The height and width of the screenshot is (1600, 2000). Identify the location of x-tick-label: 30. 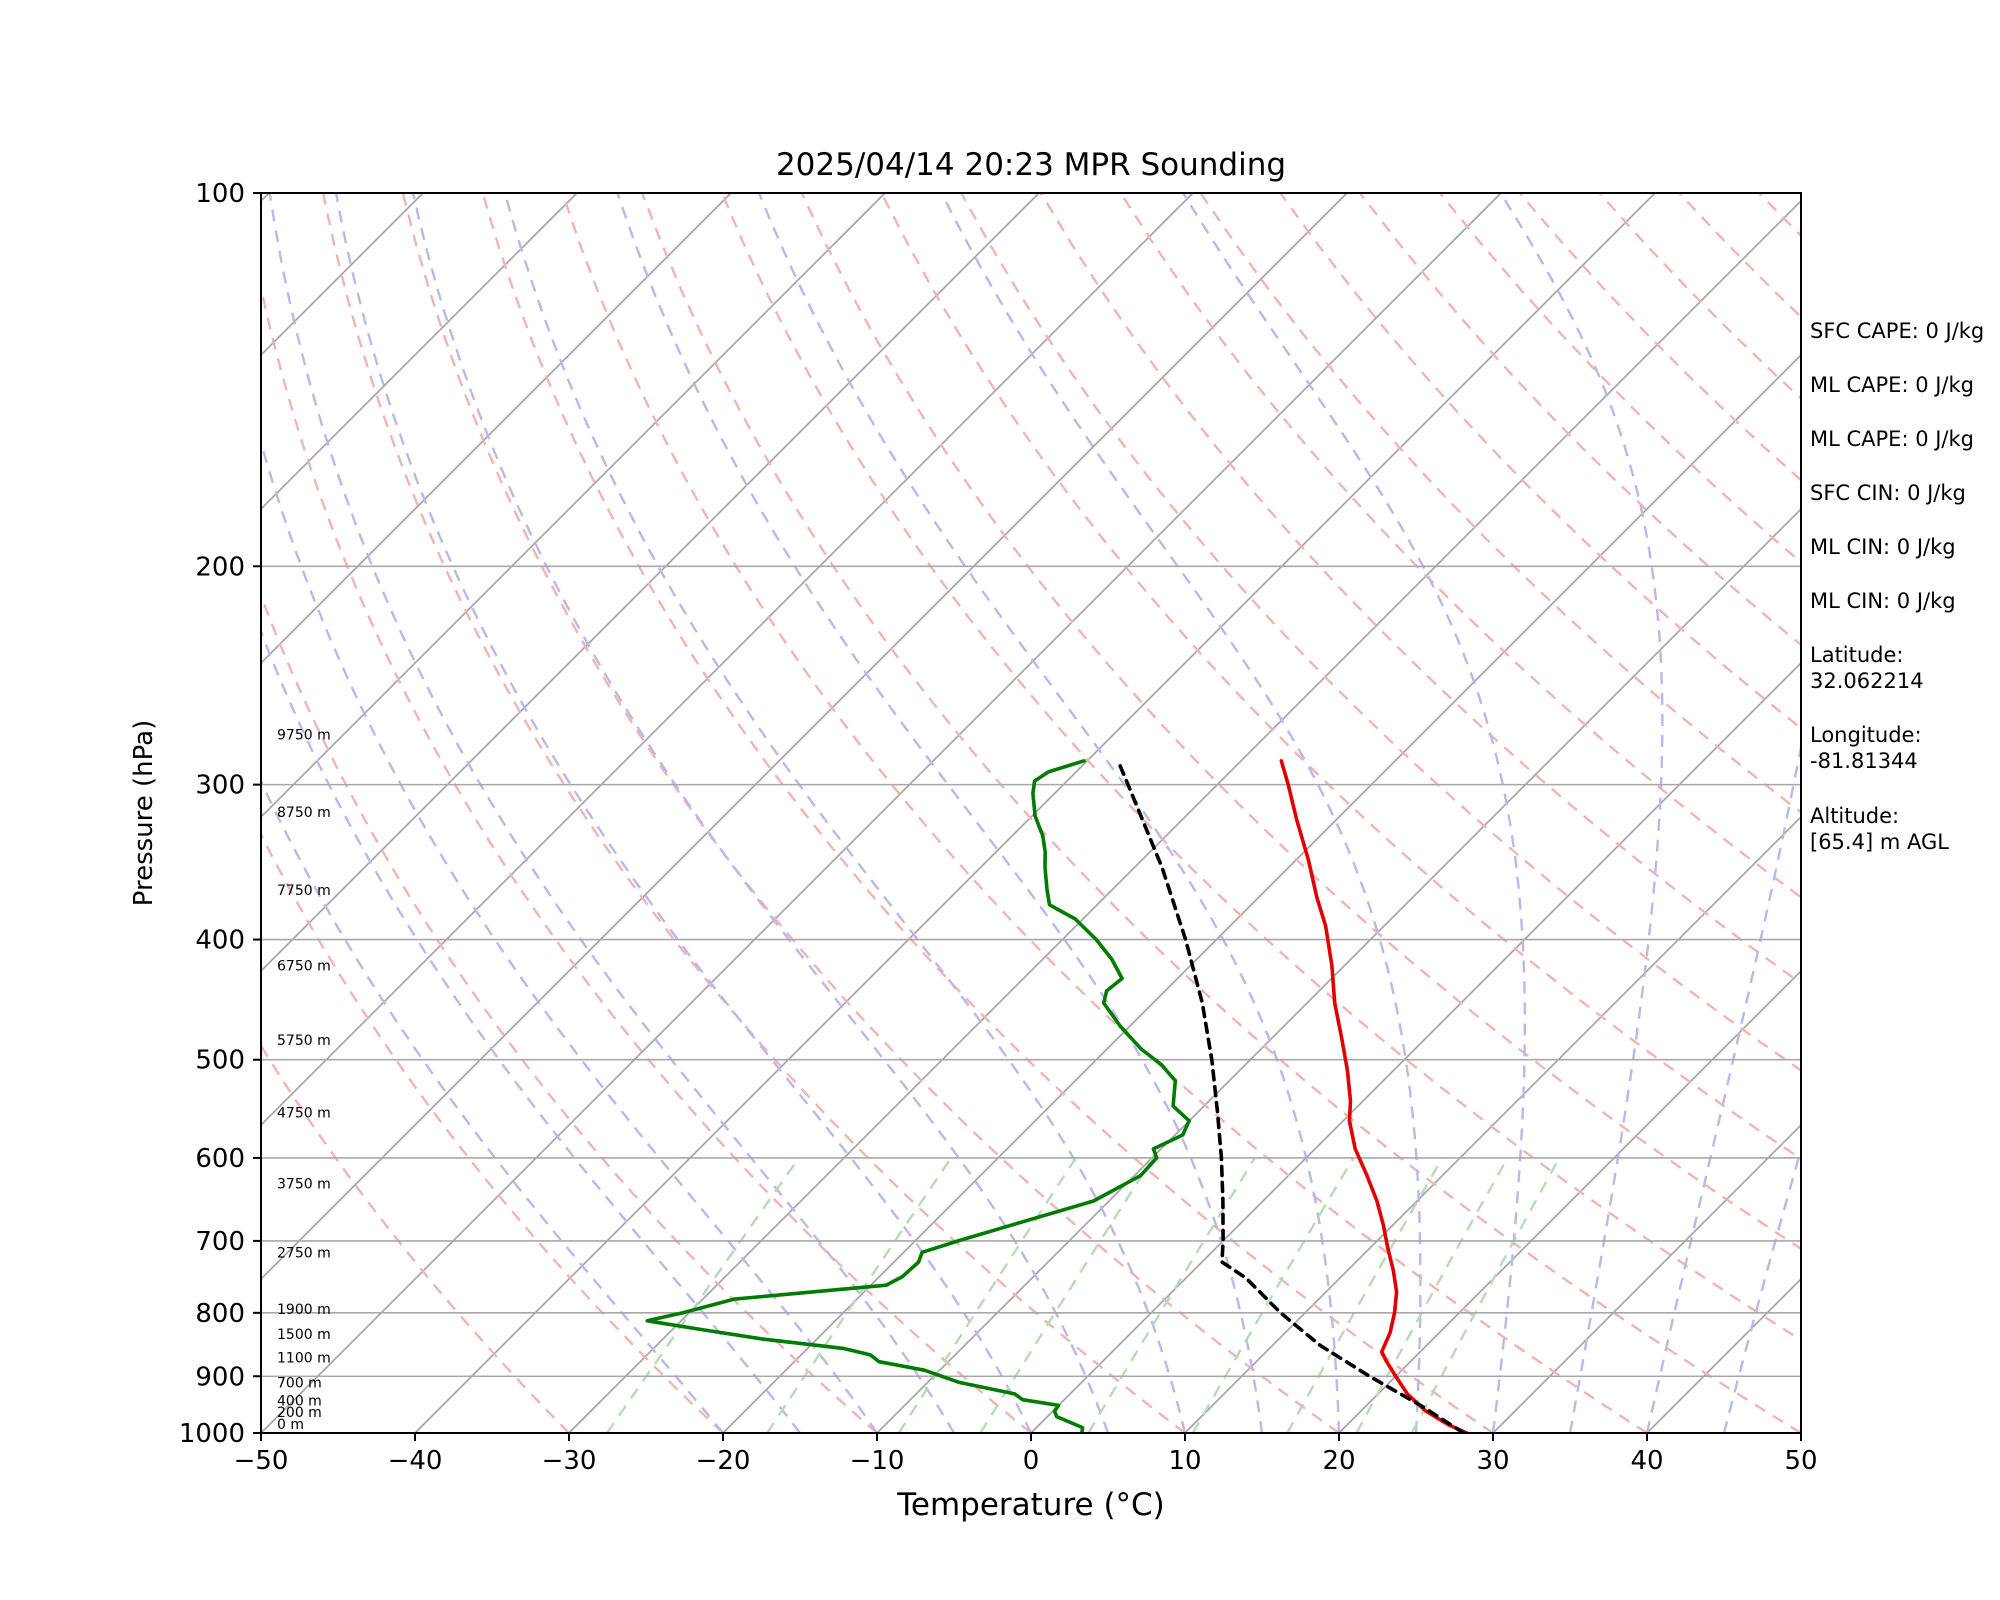
(1492, 1461).